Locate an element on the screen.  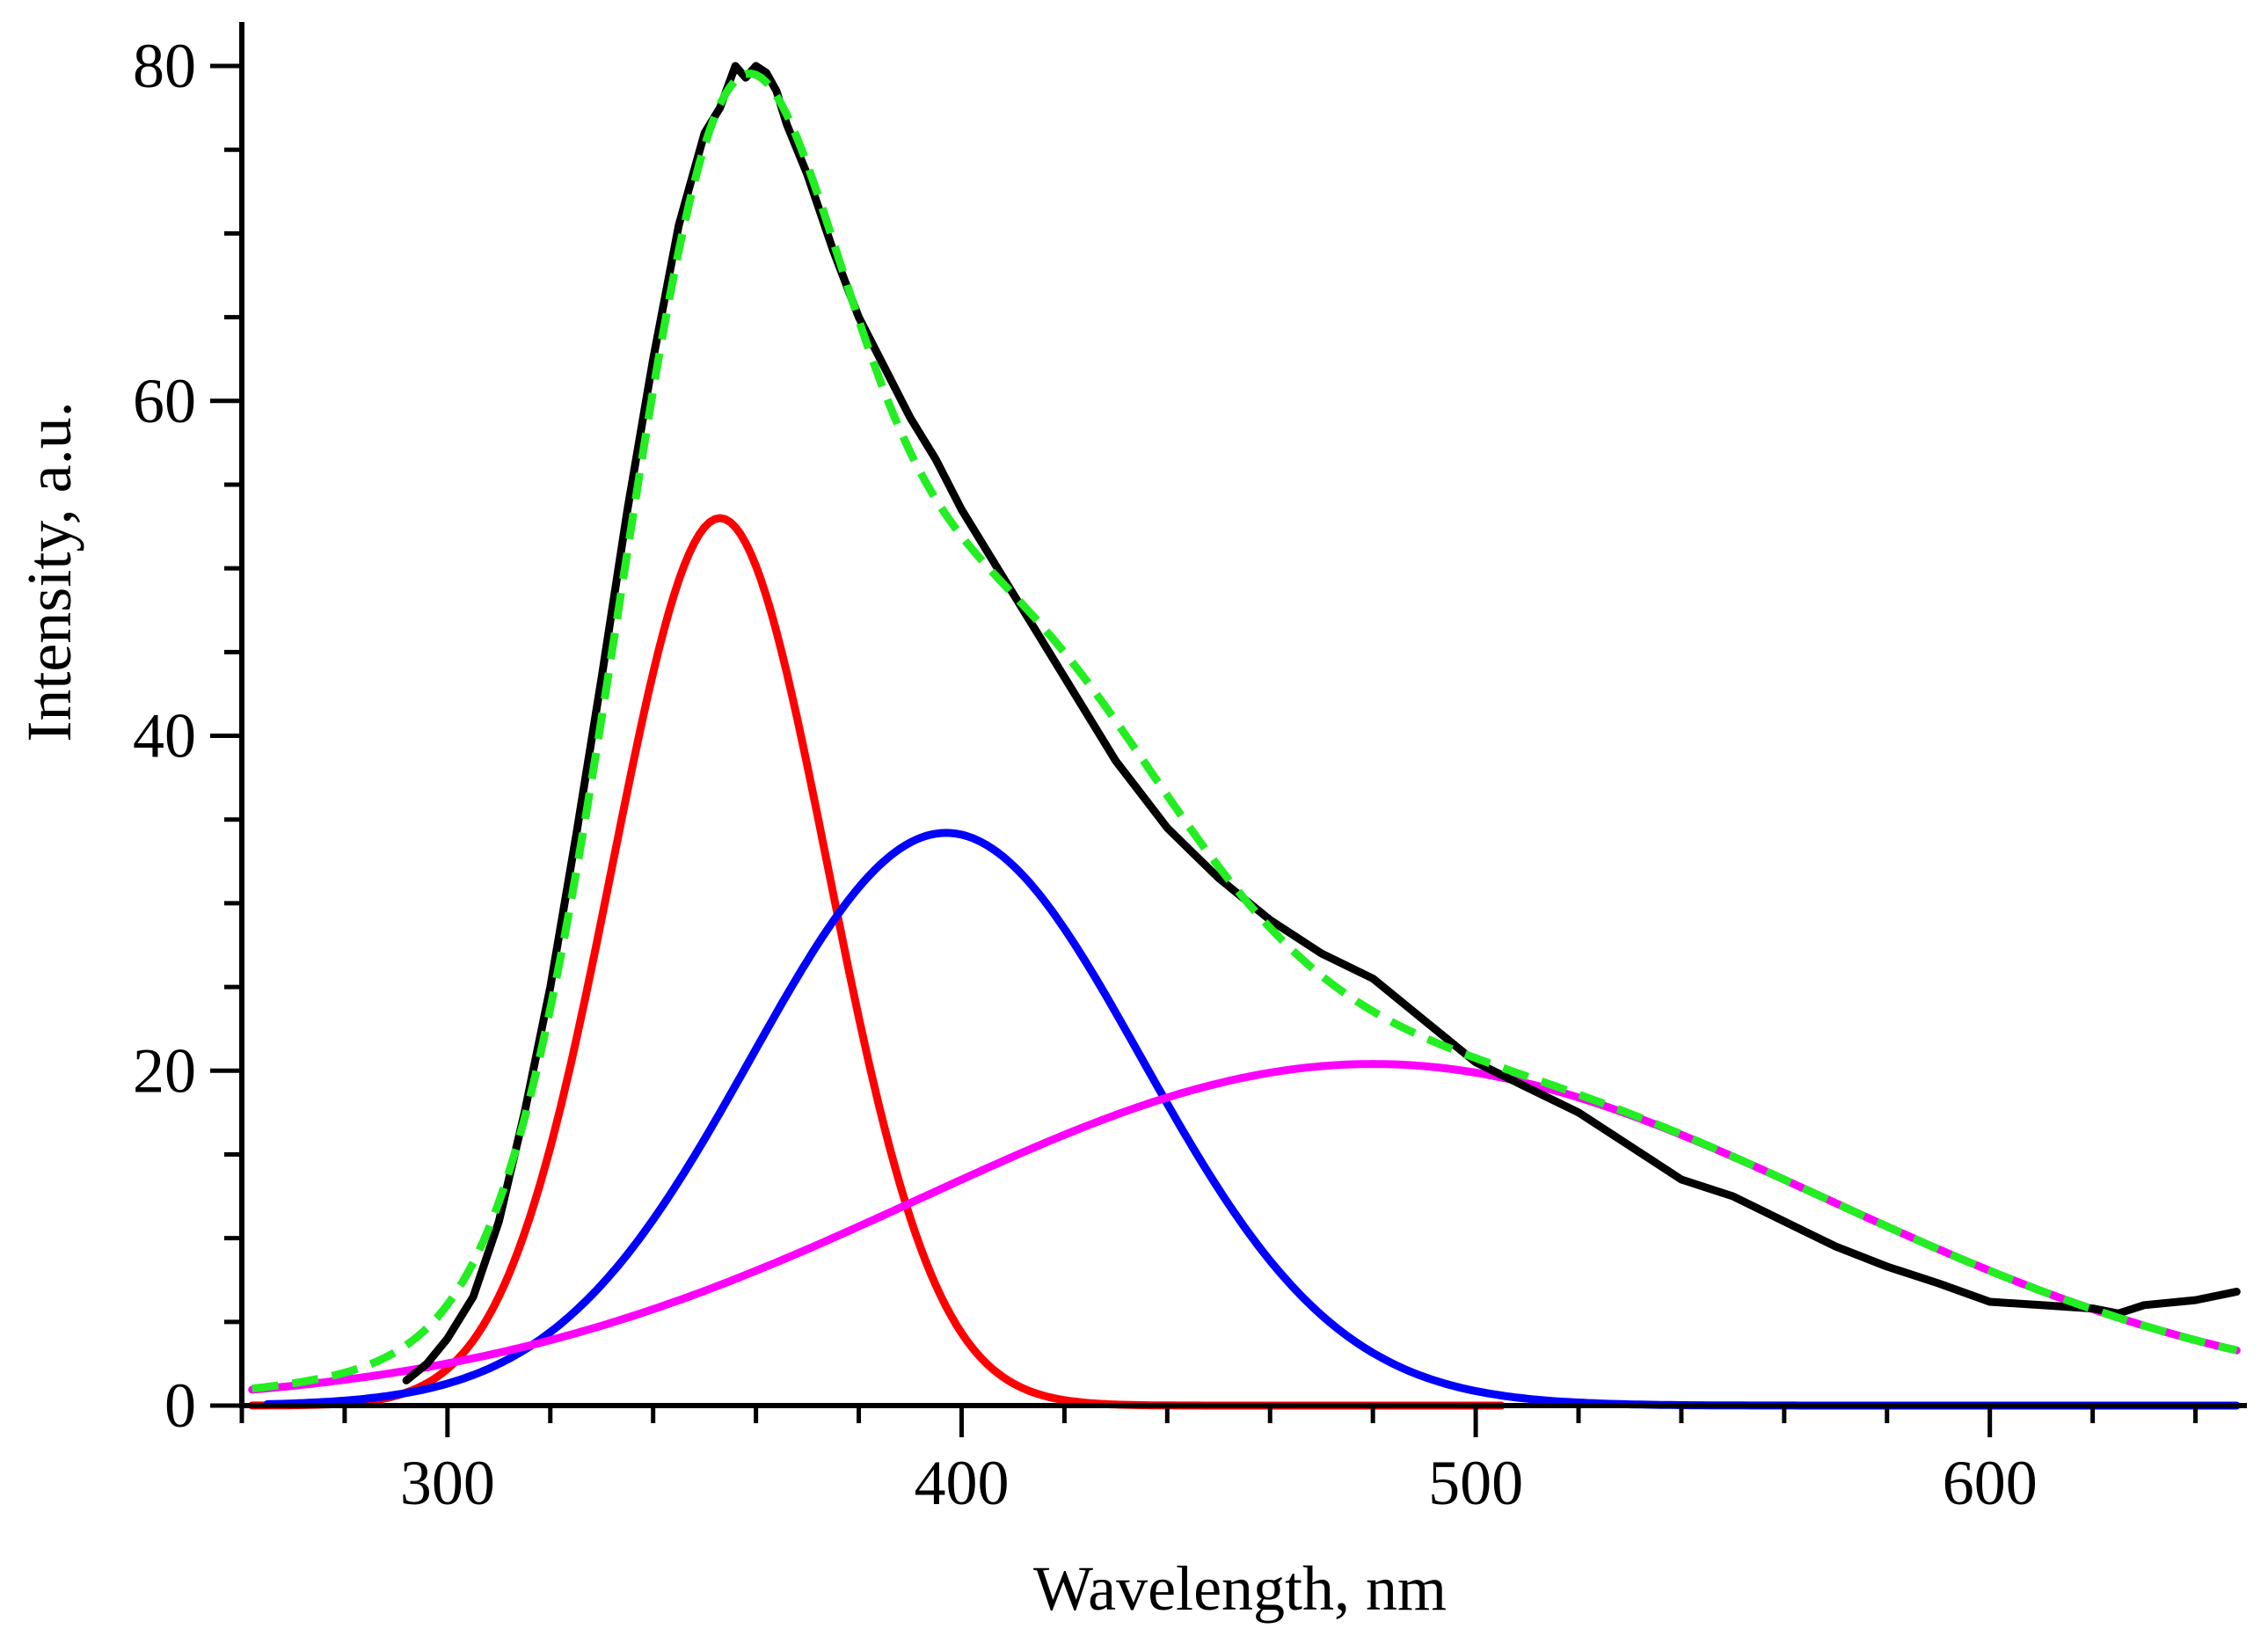
y-tick-label: 20 is located at coordinates (164, 1070).